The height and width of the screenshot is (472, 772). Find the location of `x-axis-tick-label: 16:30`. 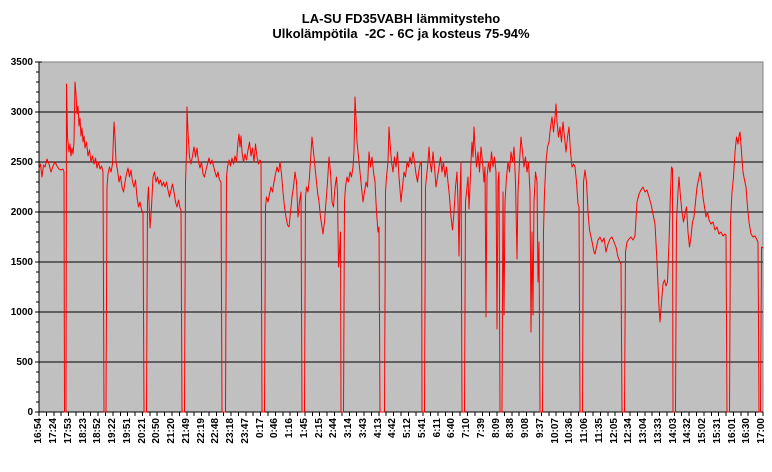

x-axis-tick-label: 16:30 is located at coordinates (746, 431).